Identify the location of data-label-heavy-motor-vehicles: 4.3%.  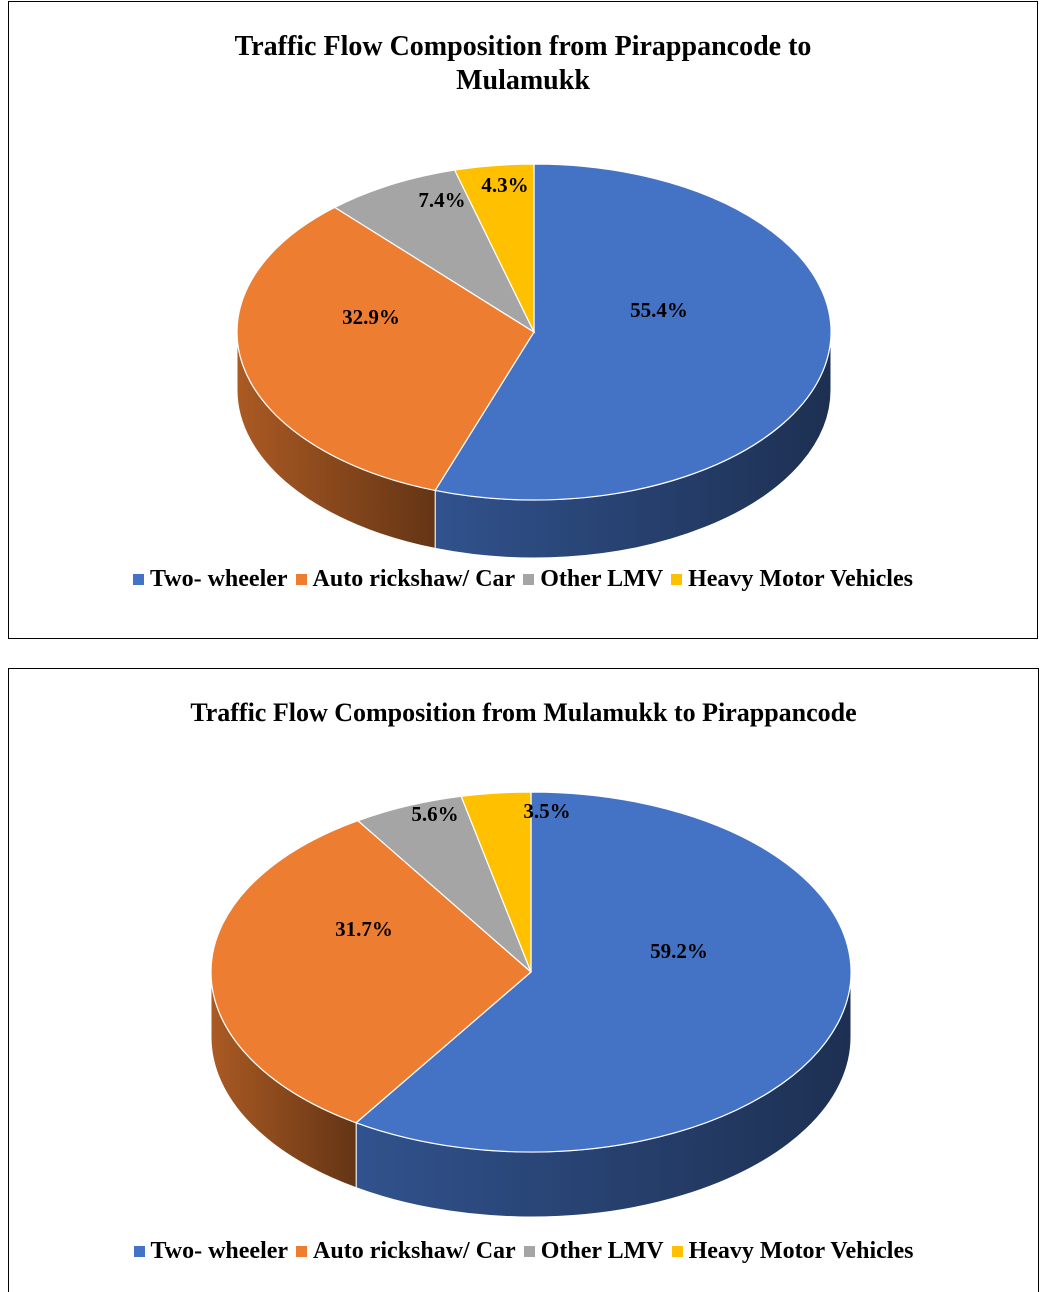
(504, 185).